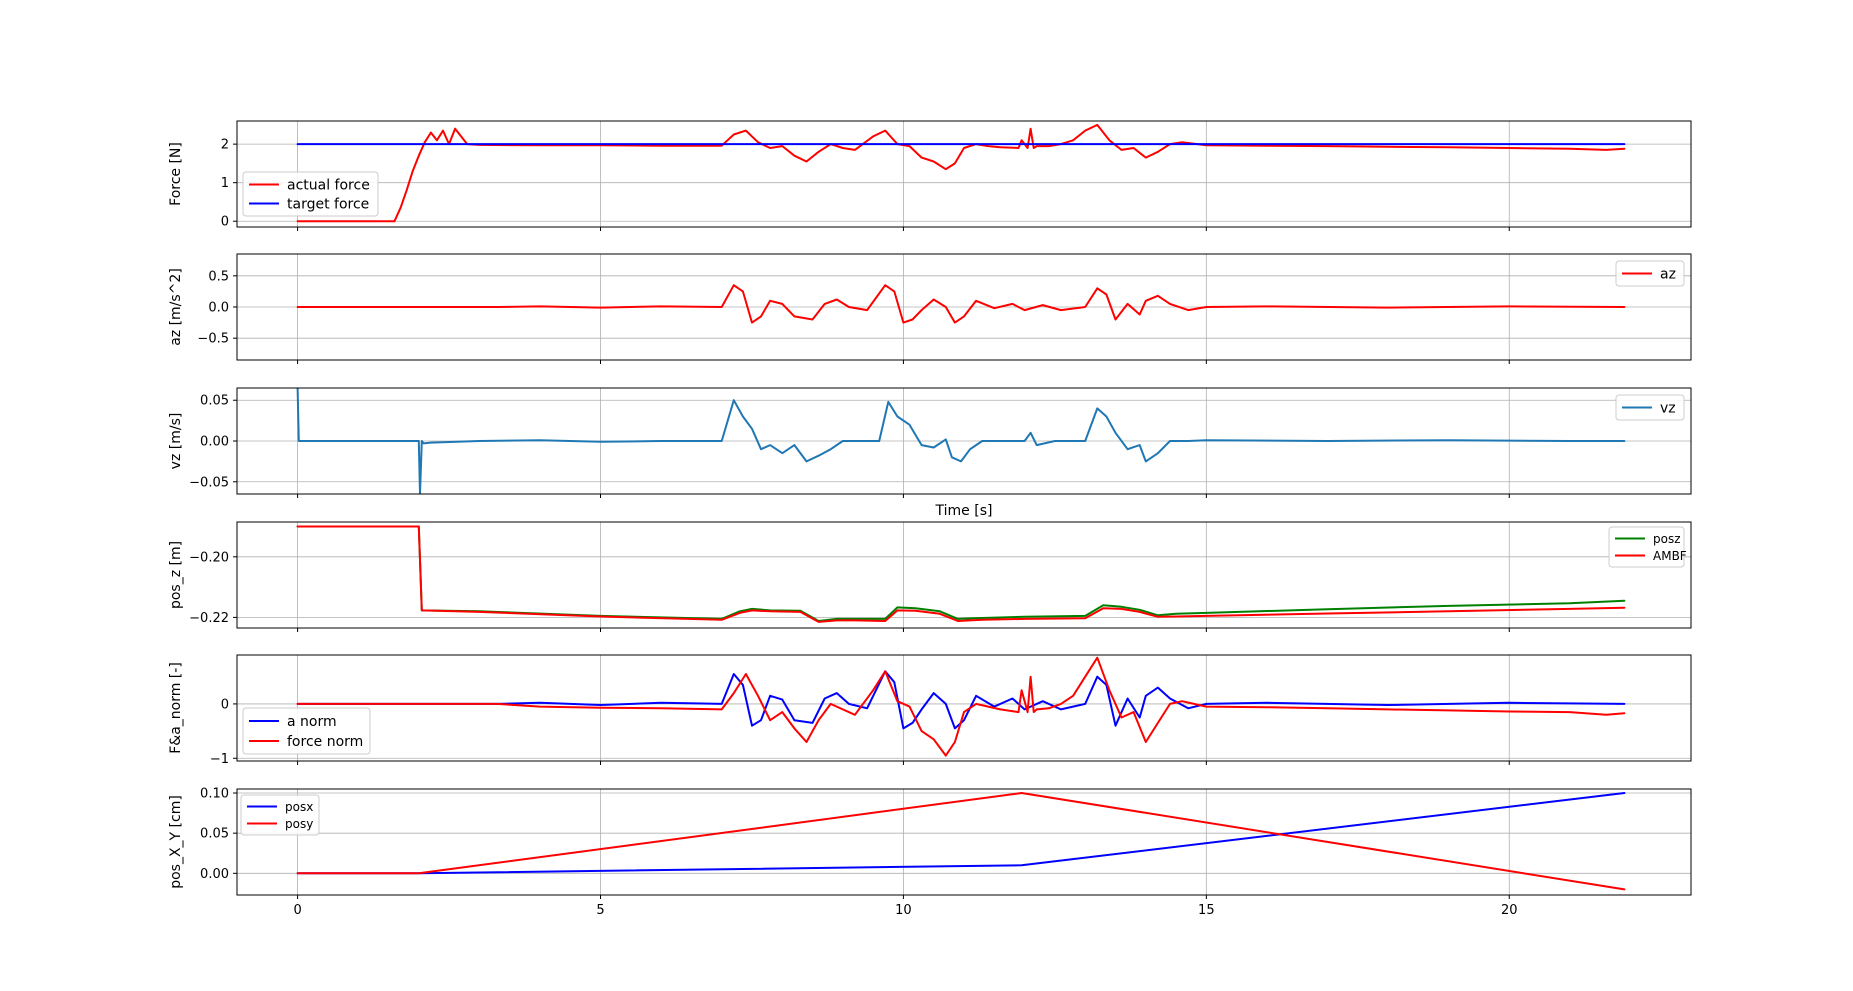 The height and width of the screenshot is (991, 1853). I want to click on subplot-1: −0.5 0.0 0.5 az [m/s^2] az, so click(930, 308).